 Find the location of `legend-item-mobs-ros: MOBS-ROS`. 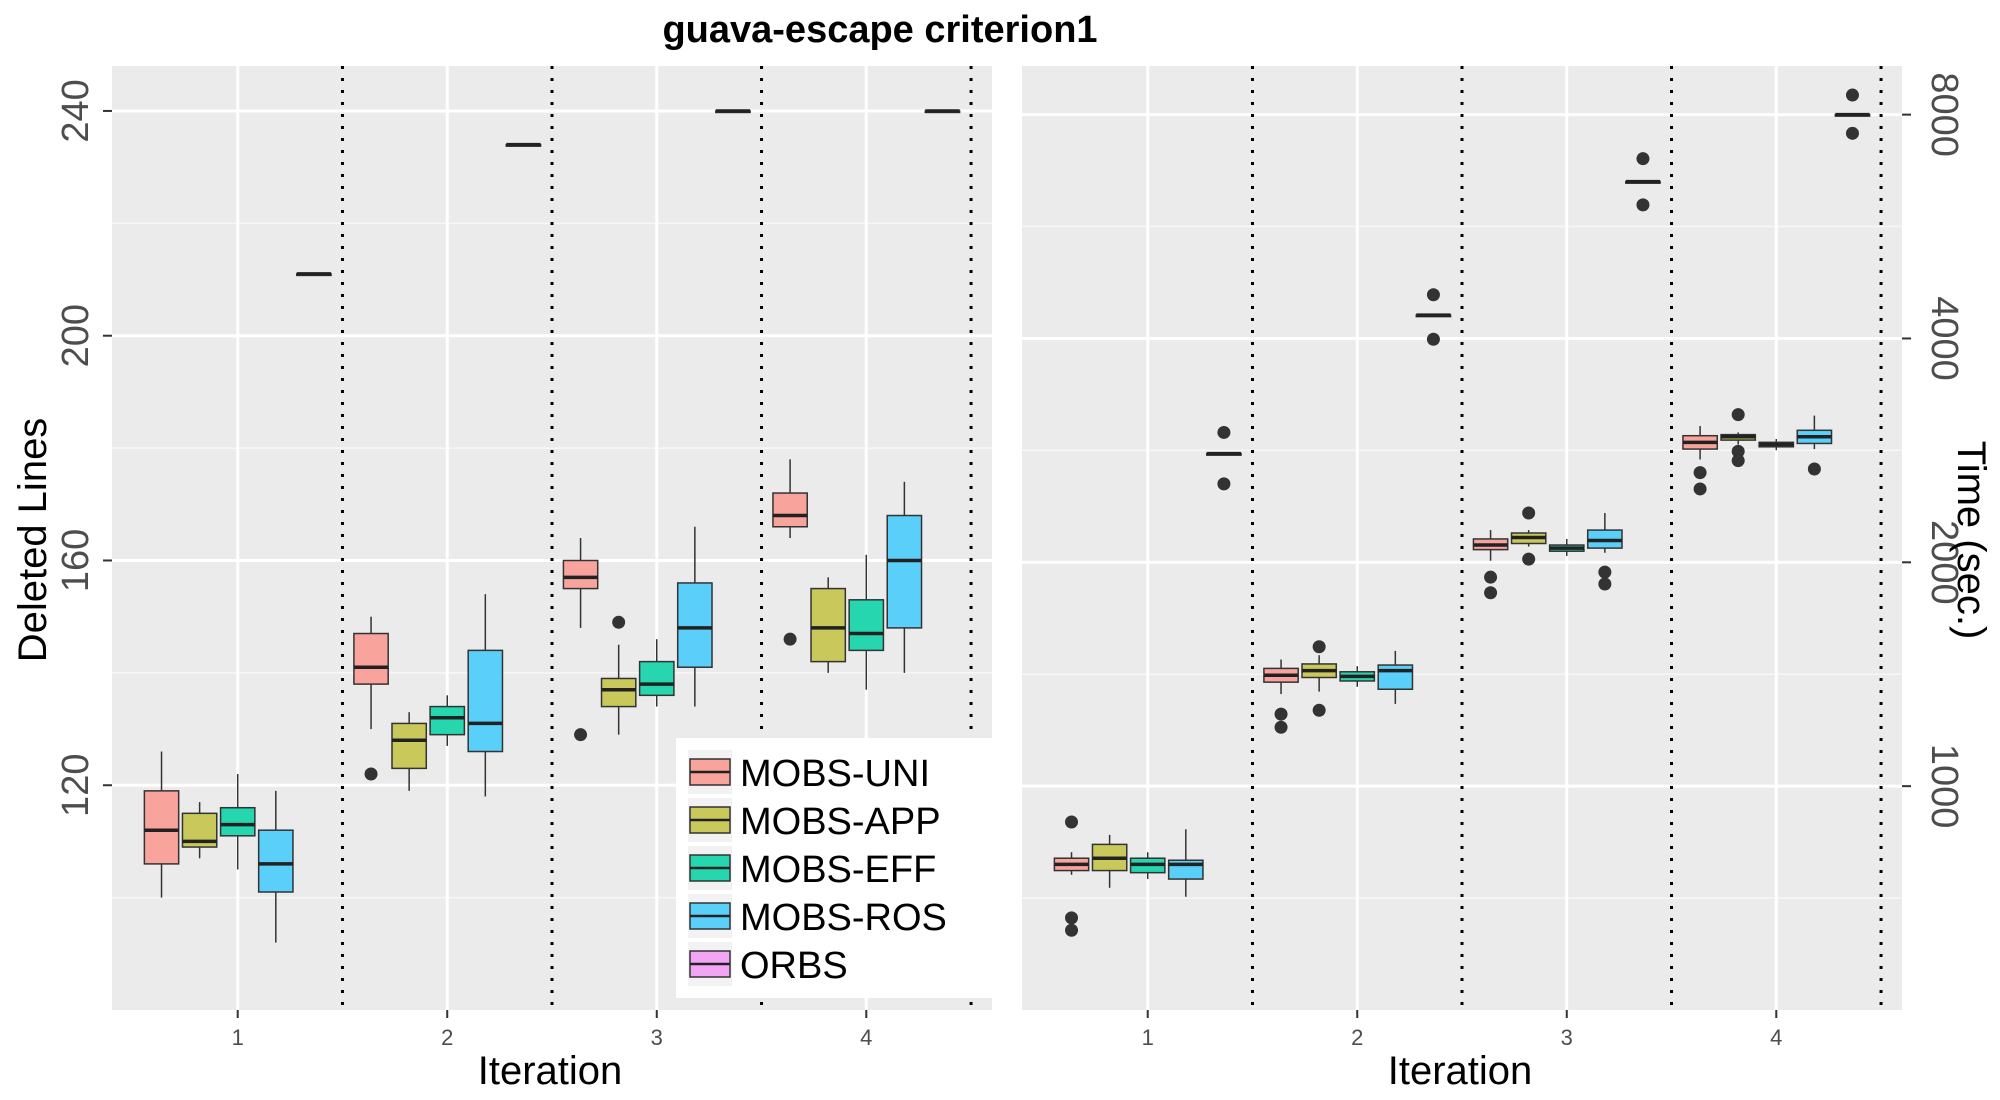

legend-item-mobs-ros: MOBS-ROS is located at coordinates (817, 916).